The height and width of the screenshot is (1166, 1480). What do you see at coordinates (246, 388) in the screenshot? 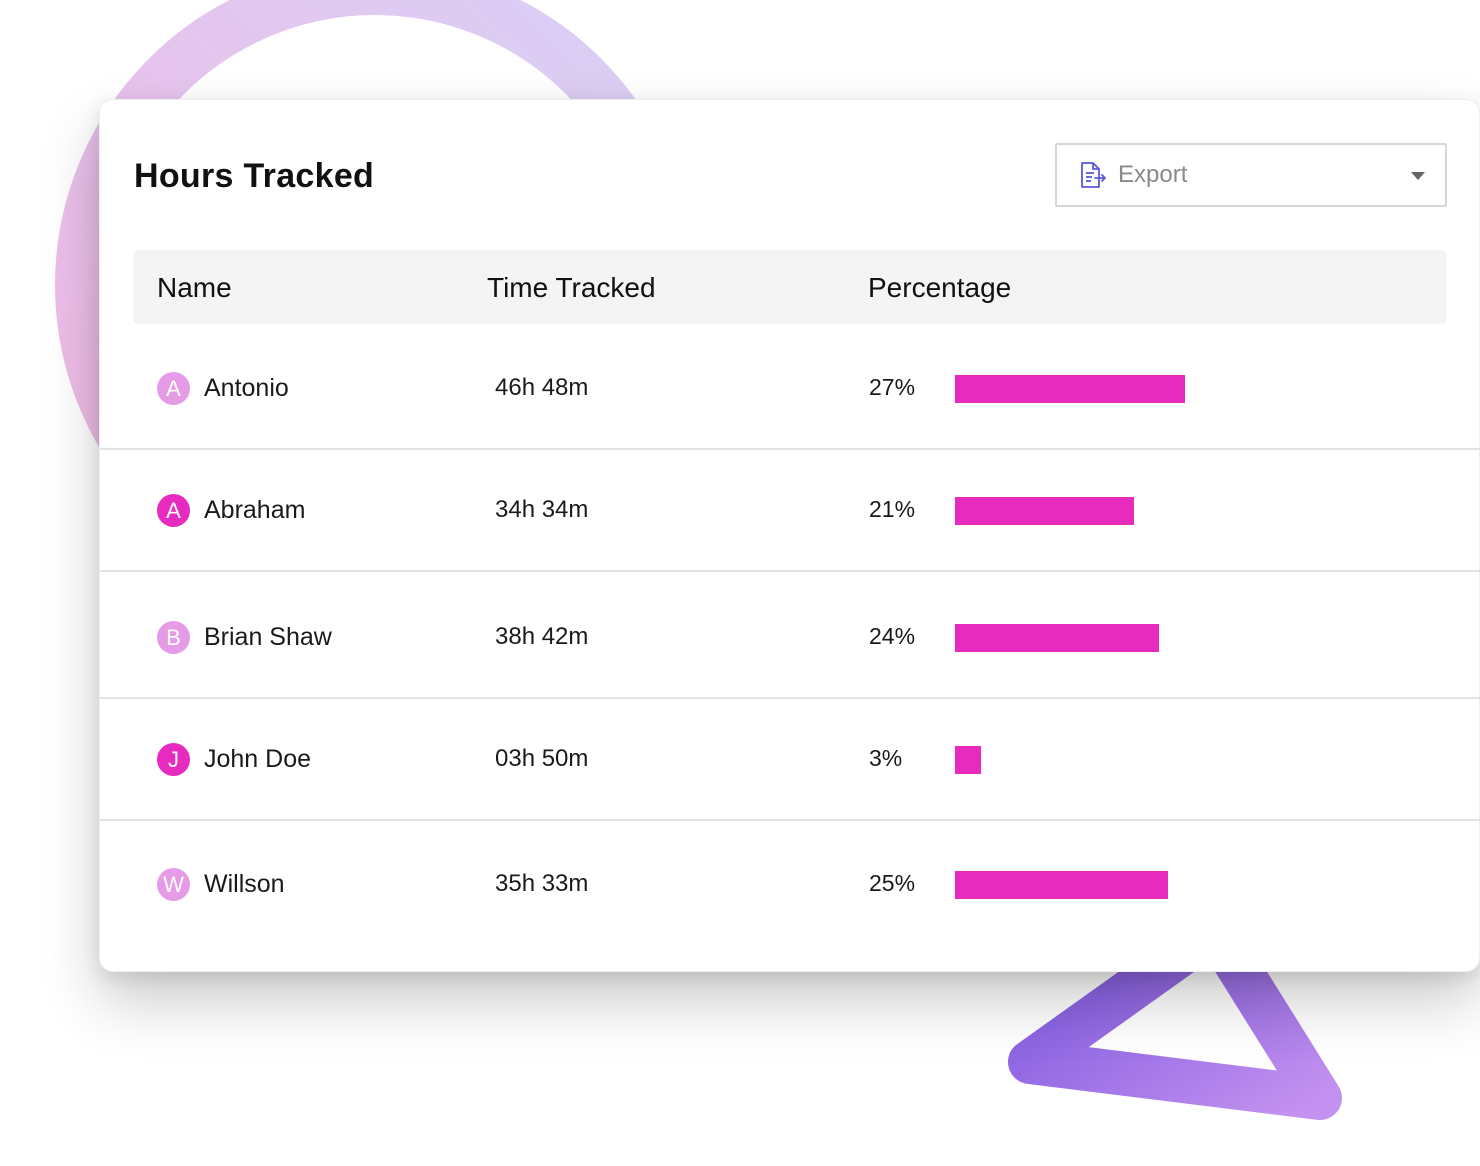
I see `row-name: Antonio` at bounding box center [246, 388].